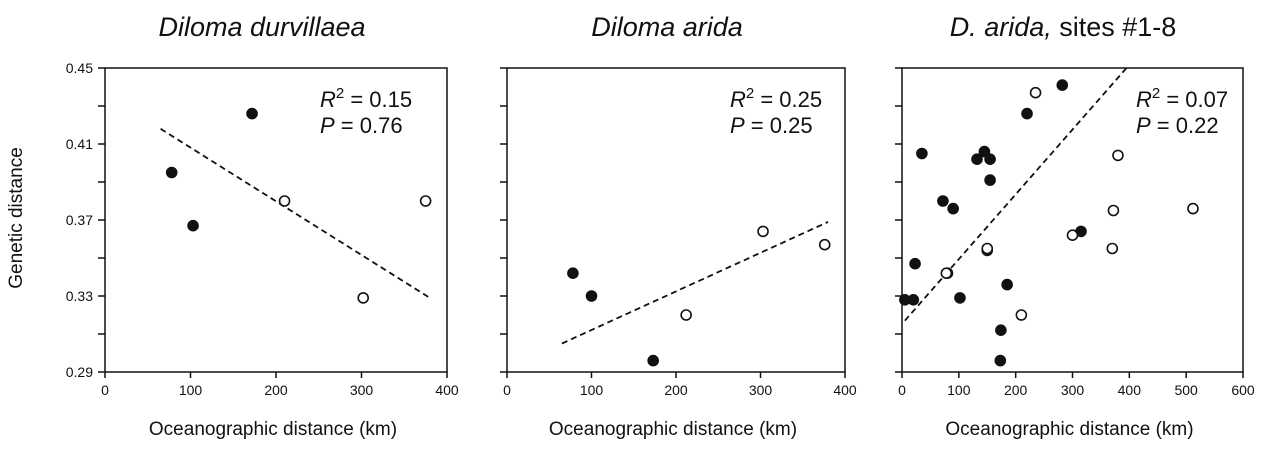 The height and width of the screenshot is (449, 1266). I want to click on r-squared-label: R2 = 0.25, so click(776, 98).